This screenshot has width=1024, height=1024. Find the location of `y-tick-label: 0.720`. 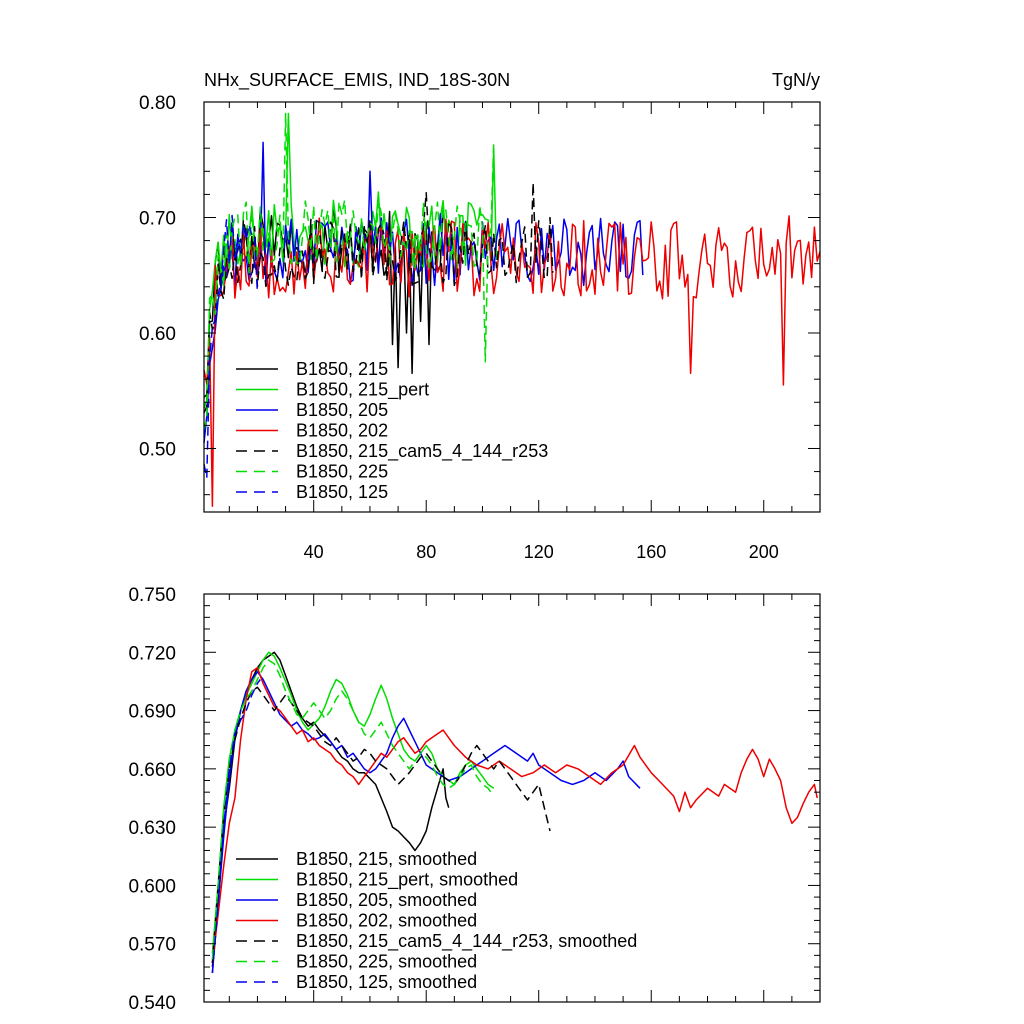

y-tick-label: 0.720 is located at coordinates (152, 653).